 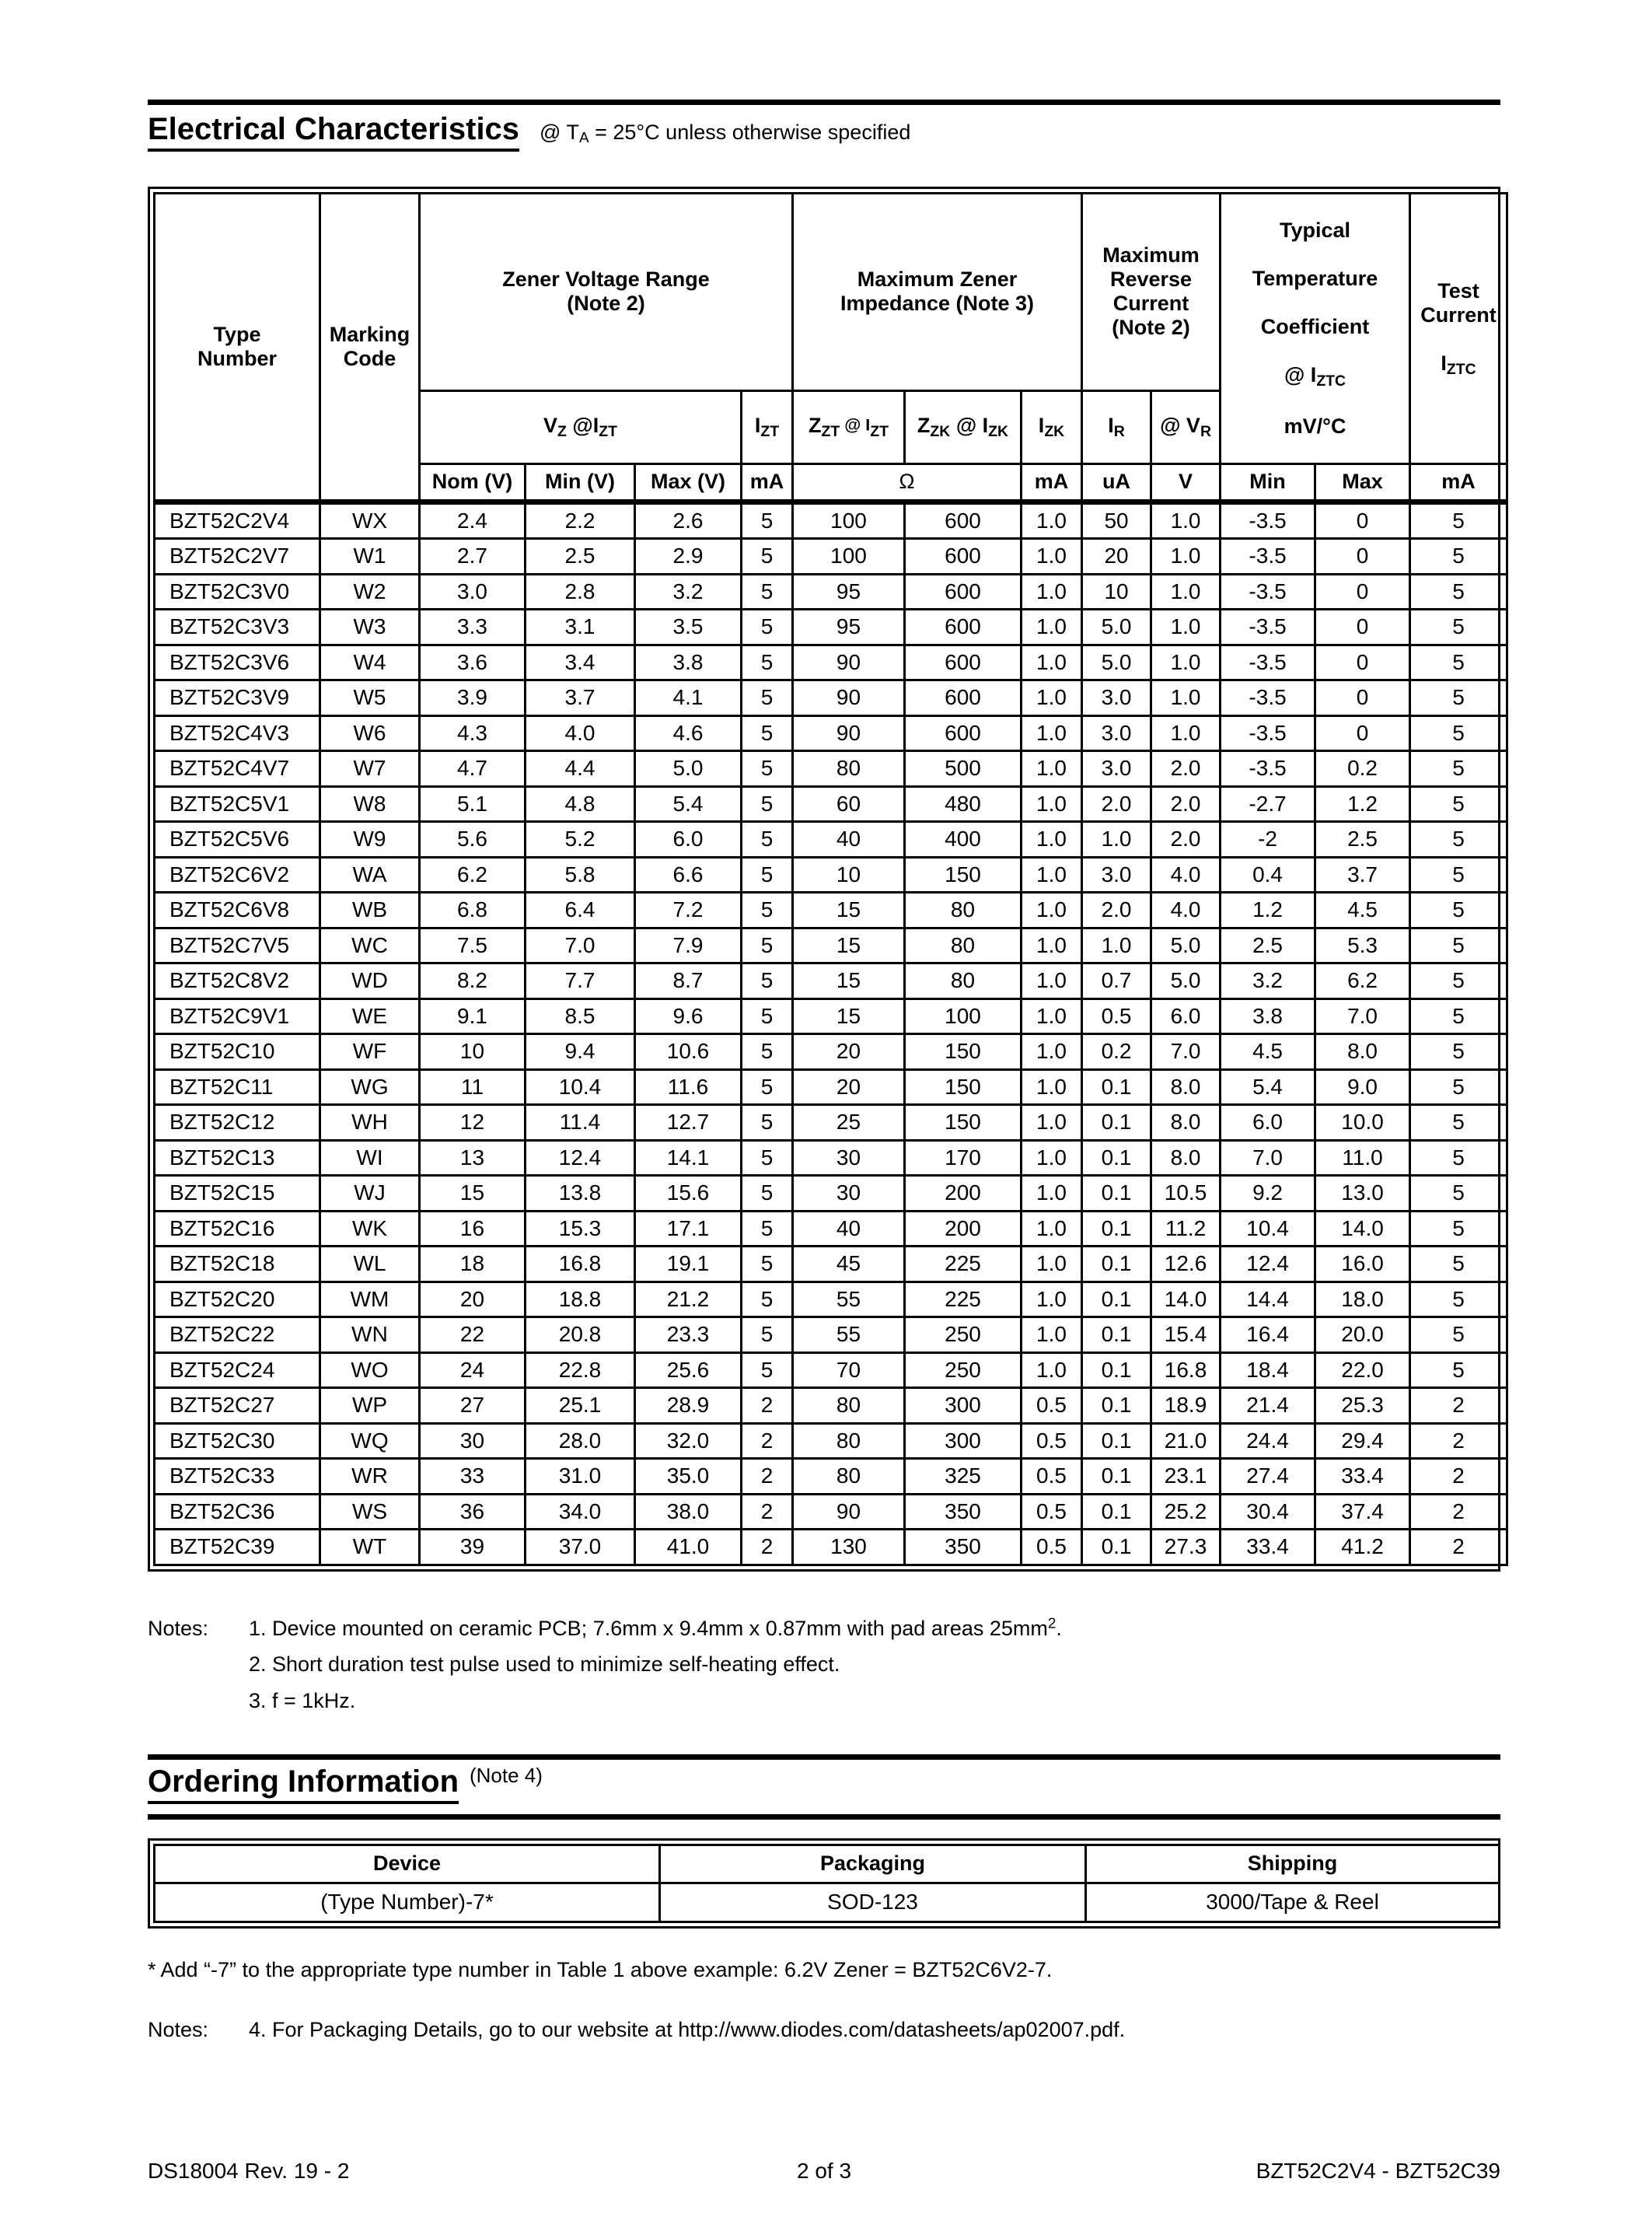 What do you see at coordinates (1363, 1335) in the screenshot?
I see `table-cell: 20.0` at bounding box center [1363, 1335].